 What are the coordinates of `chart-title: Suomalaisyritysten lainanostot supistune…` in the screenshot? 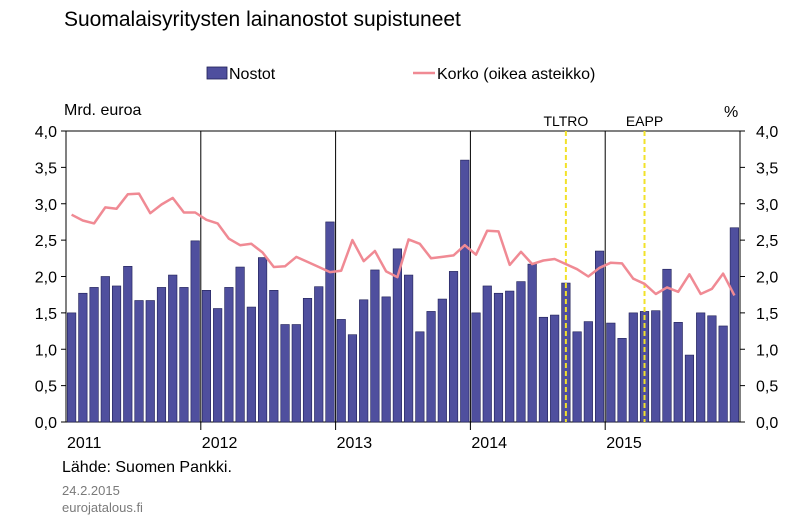 It's located at (262, 19).